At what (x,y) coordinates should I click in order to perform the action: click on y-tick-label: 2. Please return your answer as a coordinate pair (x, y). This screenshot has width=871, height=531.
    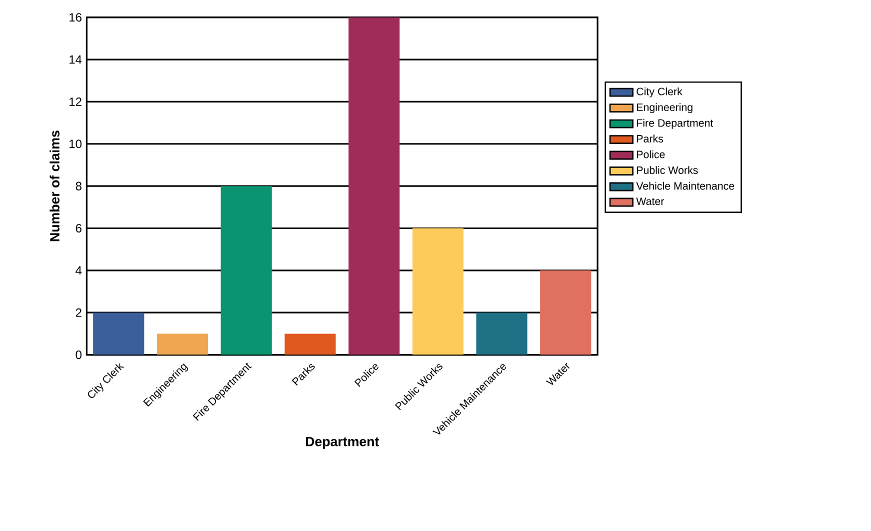
    Looking at the image, I should click on (79, 312).